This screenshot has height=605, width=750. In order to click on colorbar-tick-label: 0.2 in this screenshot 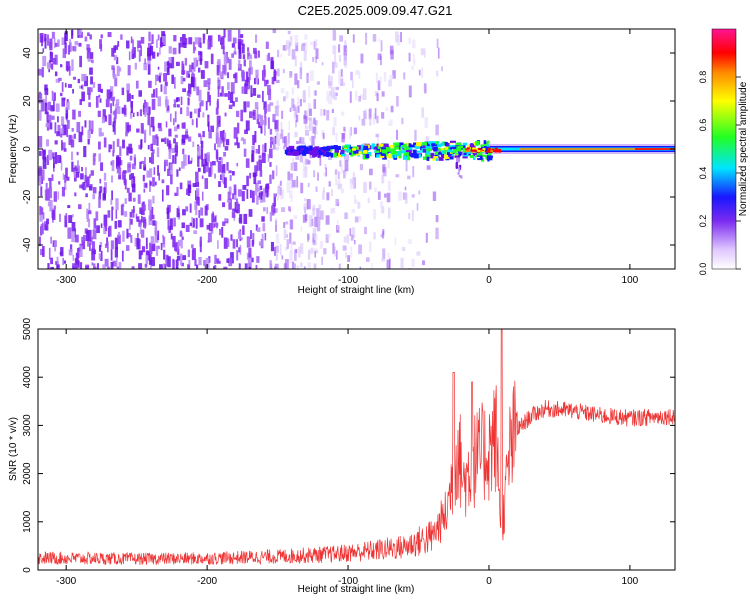, I will do `click(703, 221)`.